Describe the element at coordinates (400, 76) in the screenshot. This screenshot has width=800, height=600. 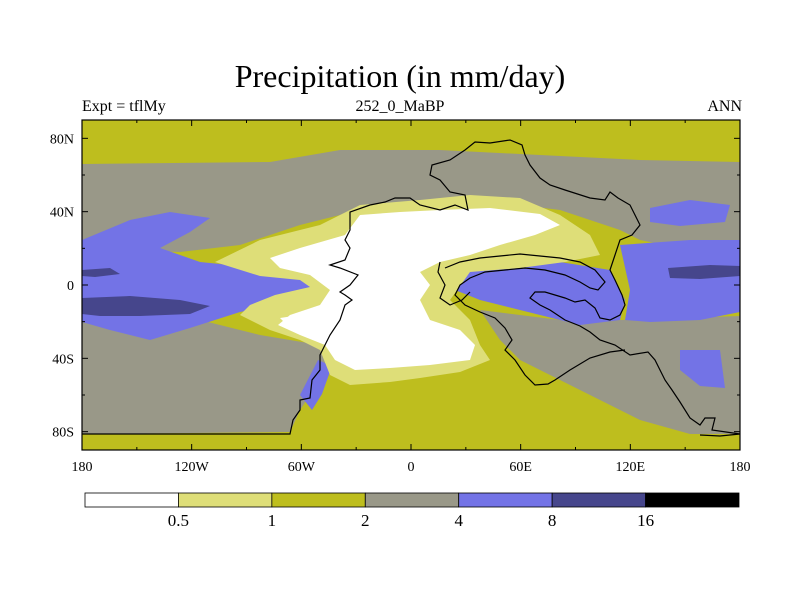
I see `chart-title: Precipitation (in mm/day)` at that location.